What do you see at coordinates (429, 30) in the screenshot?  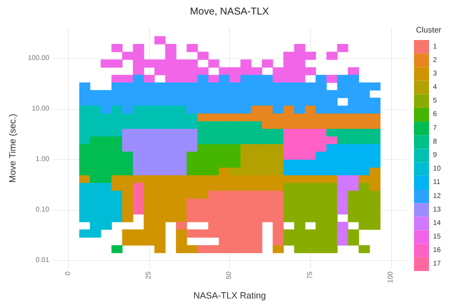 I see `legend-title: Cluster` at bounding box center [429, 30].